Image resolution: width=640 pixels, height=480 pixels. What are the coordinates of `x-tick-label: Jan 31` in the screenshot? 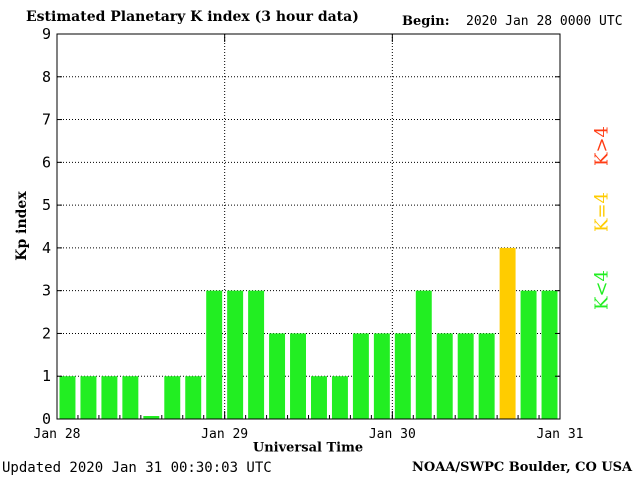 It's located at (560, 434).